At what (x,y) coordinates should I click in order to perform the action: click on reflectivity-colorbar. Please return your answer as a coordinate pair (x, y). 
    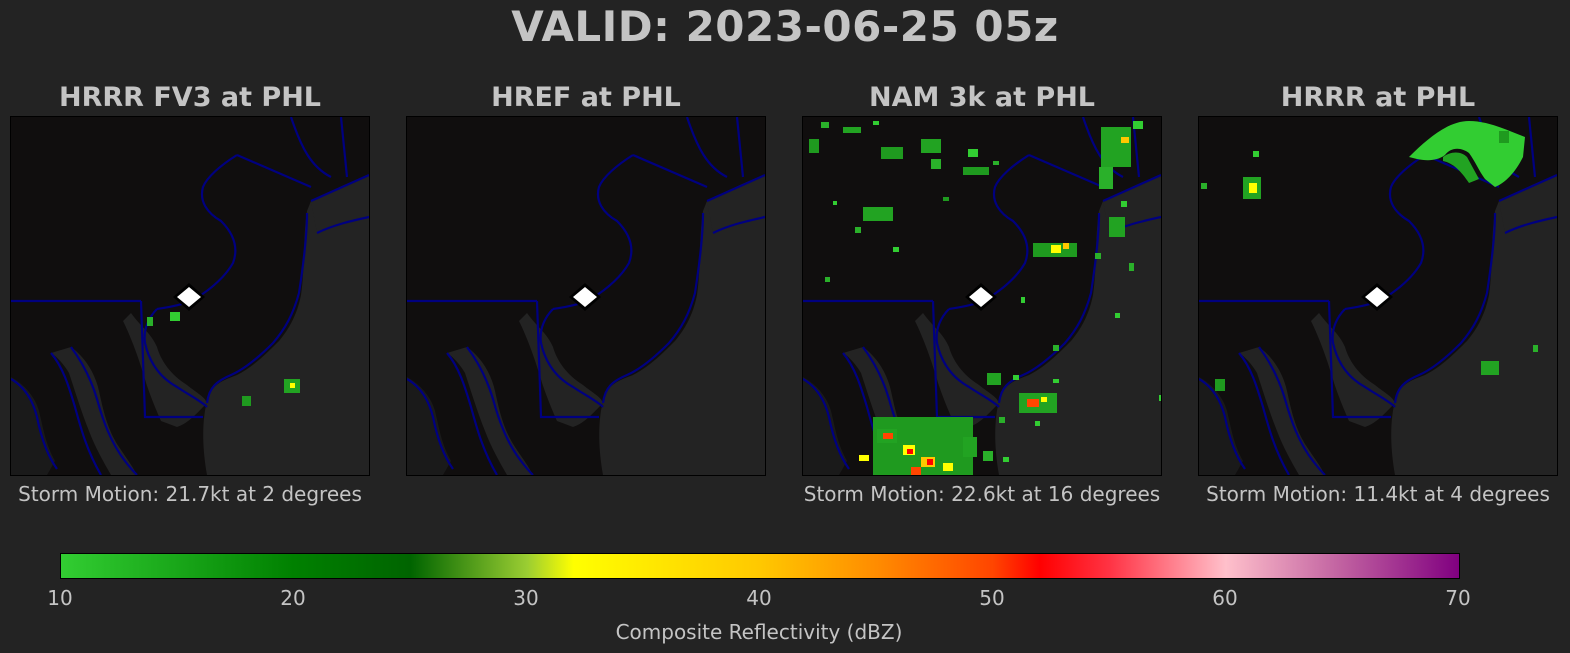
    Looking at the image, I should click on (760, 566).